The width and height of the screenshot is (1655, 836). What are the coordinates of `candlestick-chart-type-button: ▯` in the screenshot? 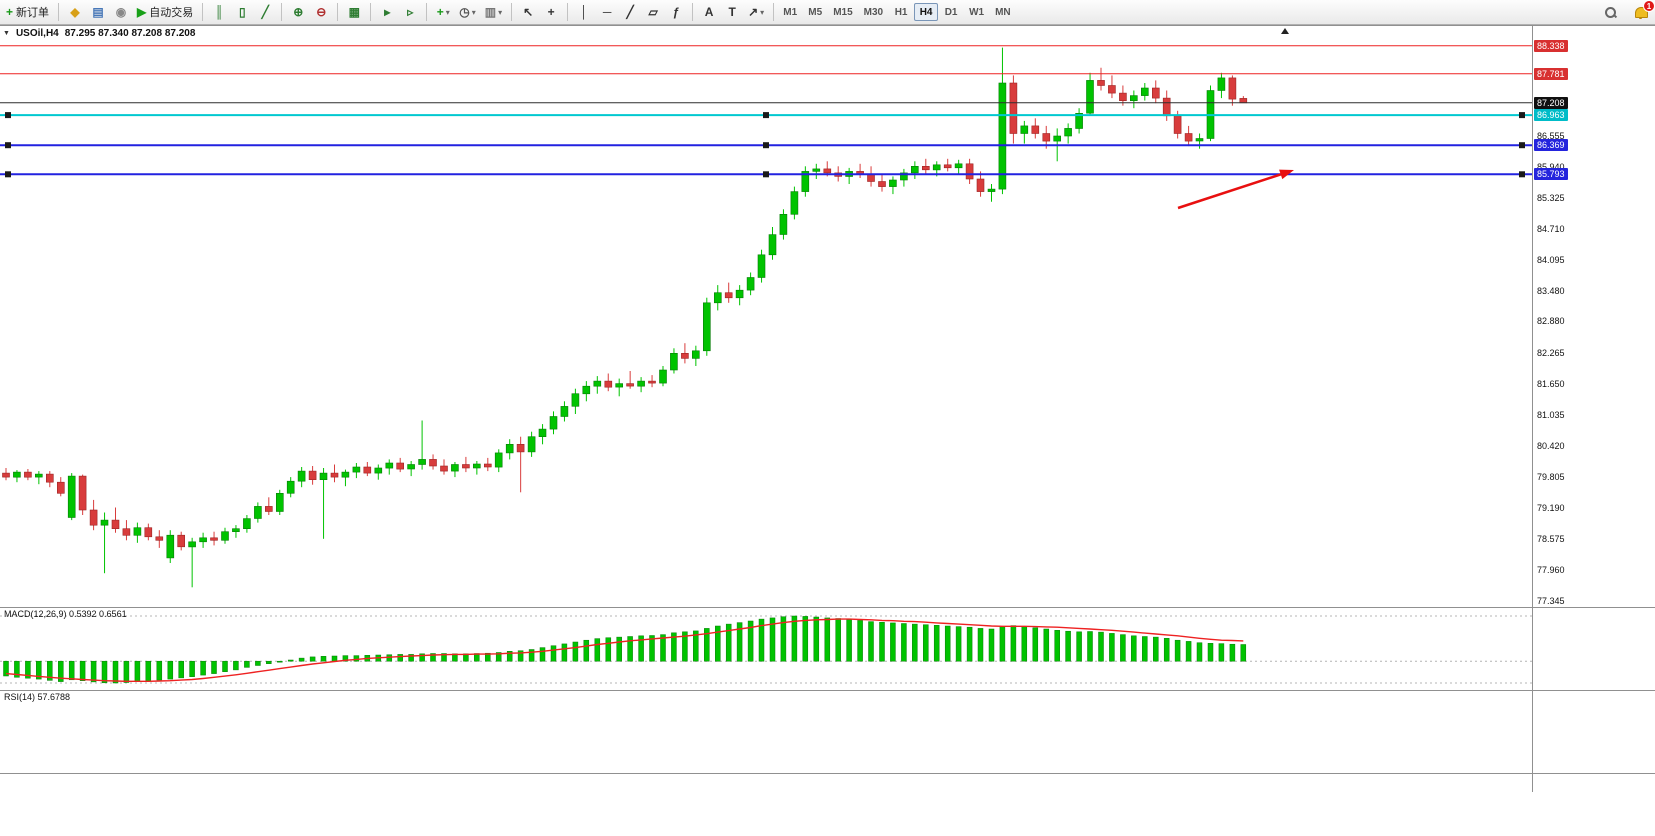 It's located at (242, 12).